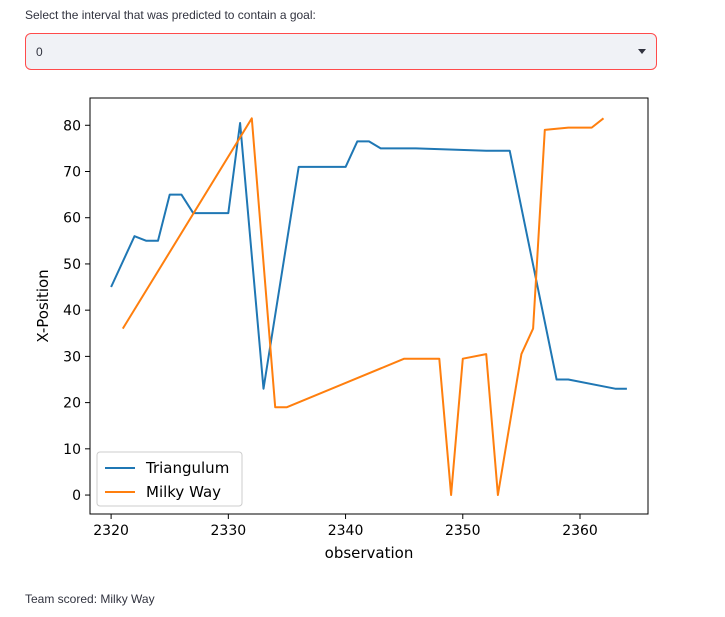 This screenshot has height=617, width=725. Describe the element at coordinates (39, 52) in the screenshot. I see `interval-select-value: 0` at that location.